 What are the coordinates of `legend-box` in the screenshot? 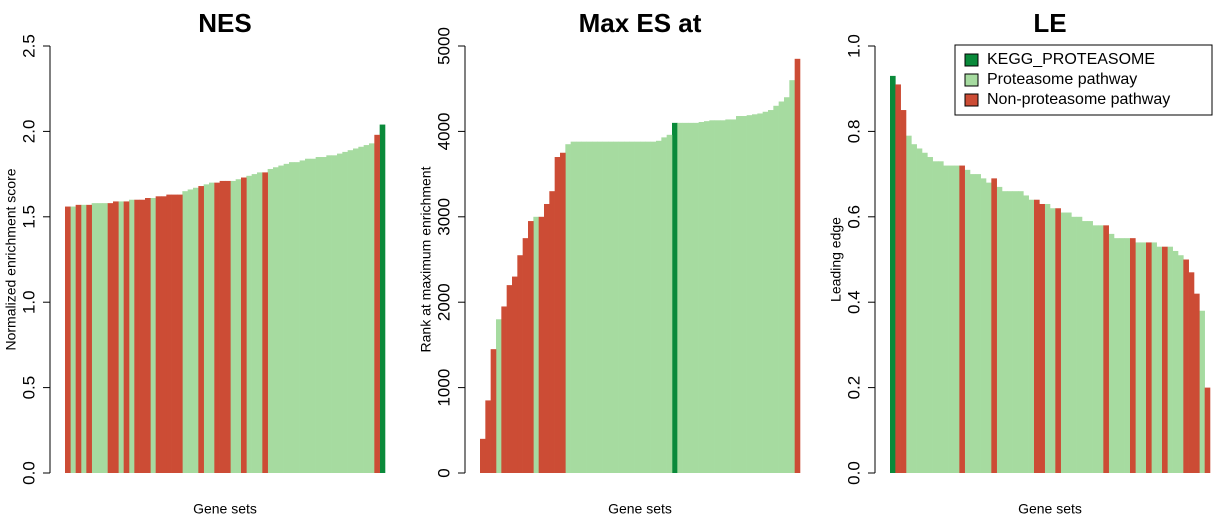 It's located at (1083, 80).